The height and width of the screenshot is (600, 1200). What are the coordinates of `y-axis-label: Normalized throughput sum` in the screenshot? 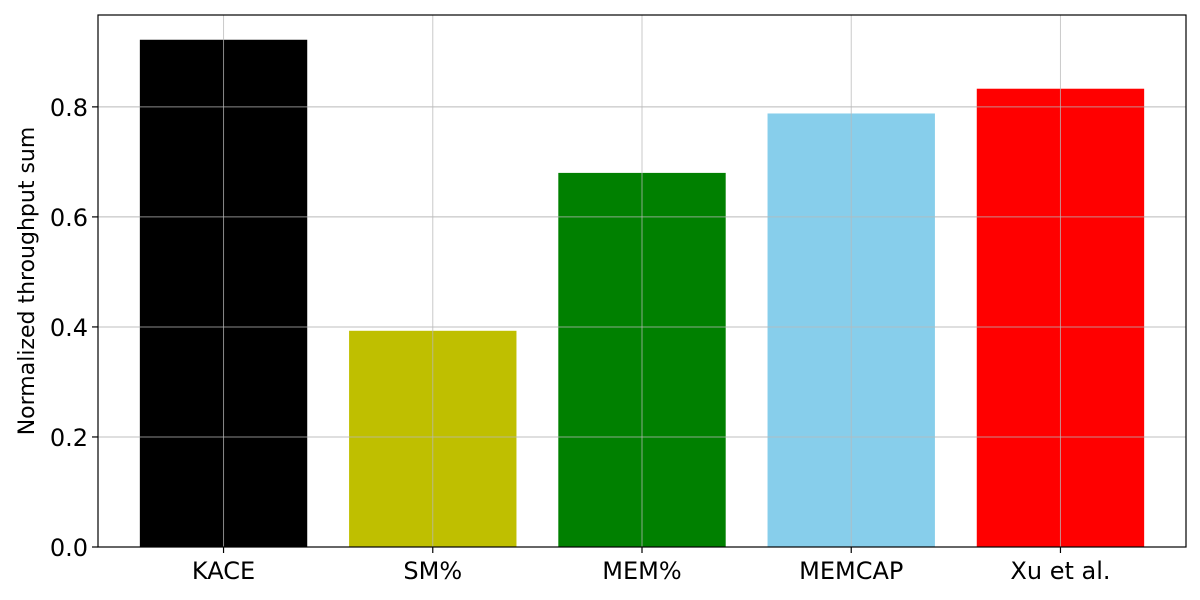 It's located at (27, 281).